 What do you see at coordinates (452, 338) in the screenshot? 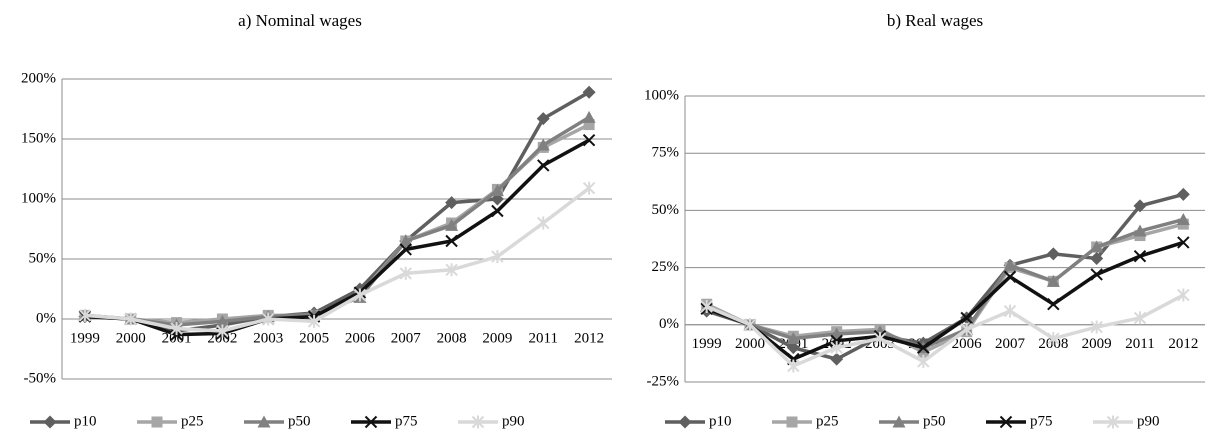
I see `x-tick-label: 2008` at bounding box center [452, 338].